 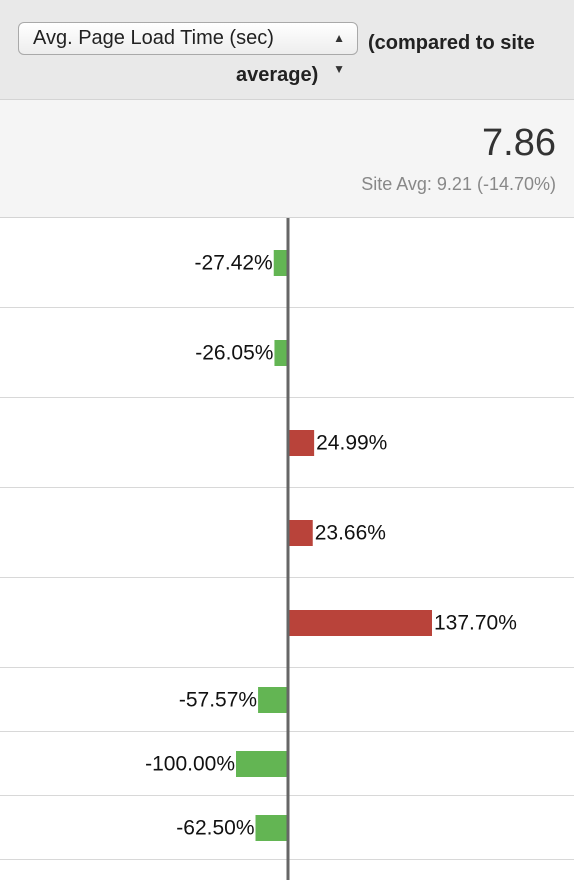 I want to click on metric-select: Avg. Page Load Time (sec) ▲ ▼, so click(x=188, y=49).